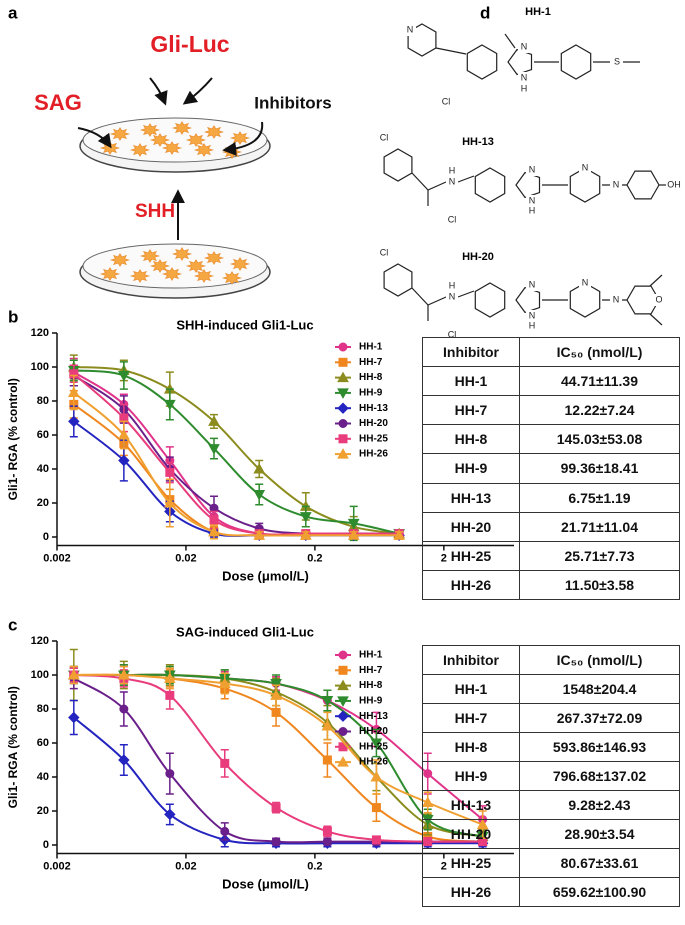 Image resolution: width=685 pixels, height=925 pixels. What do you see at coordinates (599, 439) in the screenshot?
I see `table-cell: 145.03±53.08` at bounding box center [599, 439].